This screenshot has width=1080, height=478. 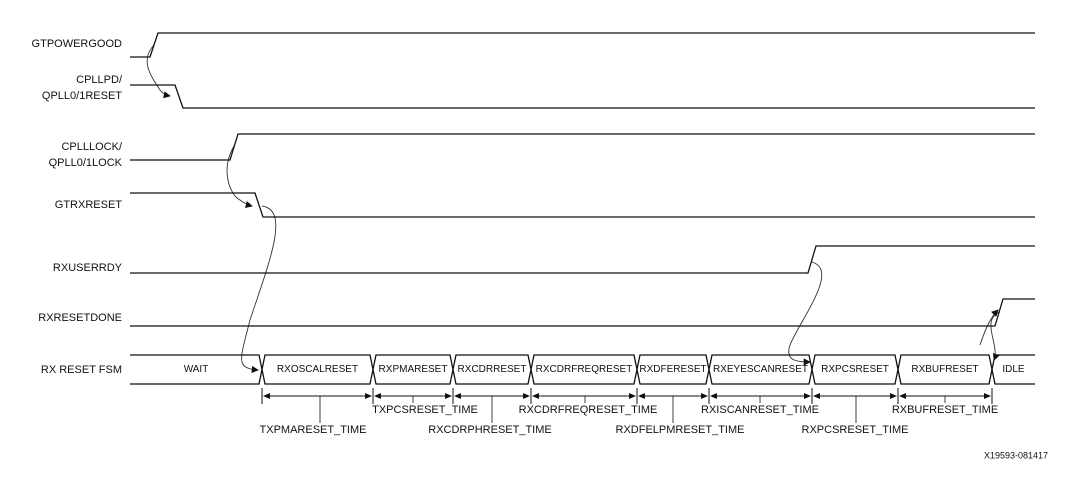 I want to click on signal-label: GTRXRESET, so click(x=89, y=205).